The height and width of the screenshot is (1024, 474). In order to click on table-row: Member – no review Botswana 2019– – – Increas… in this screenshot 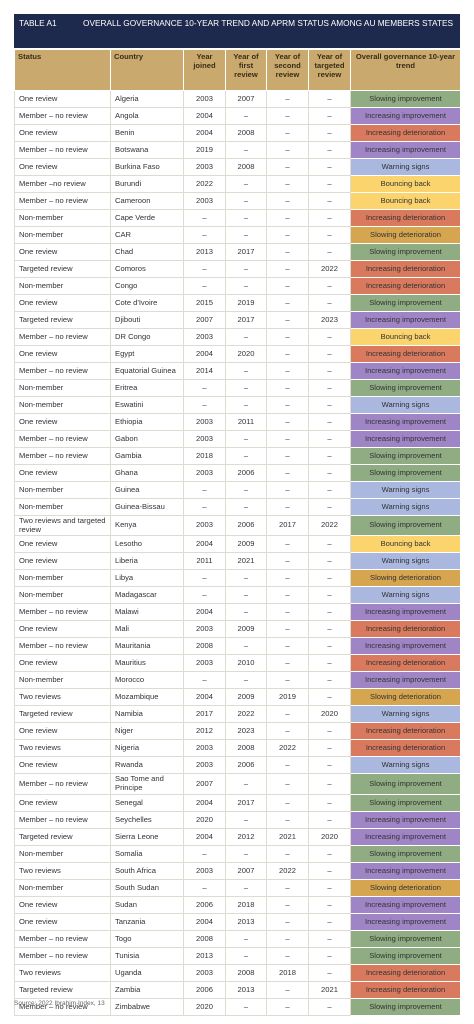, I will do `click(237, 150)`.